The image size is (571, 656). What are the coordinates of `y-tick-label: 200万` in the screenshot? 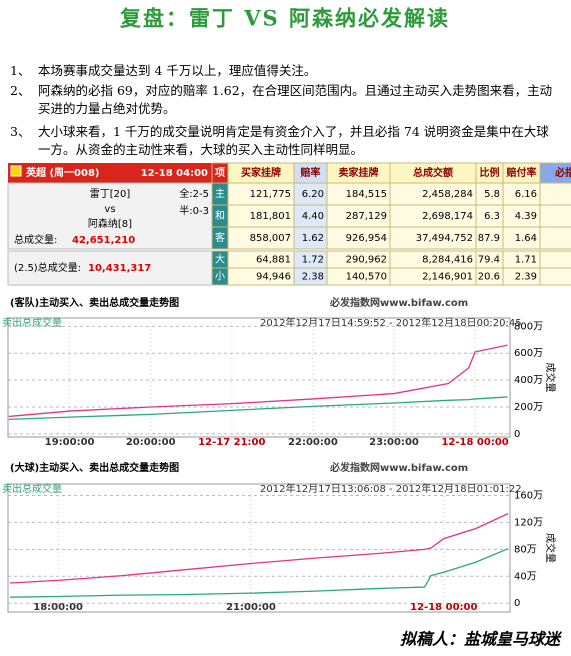 It's located at (528, 407).